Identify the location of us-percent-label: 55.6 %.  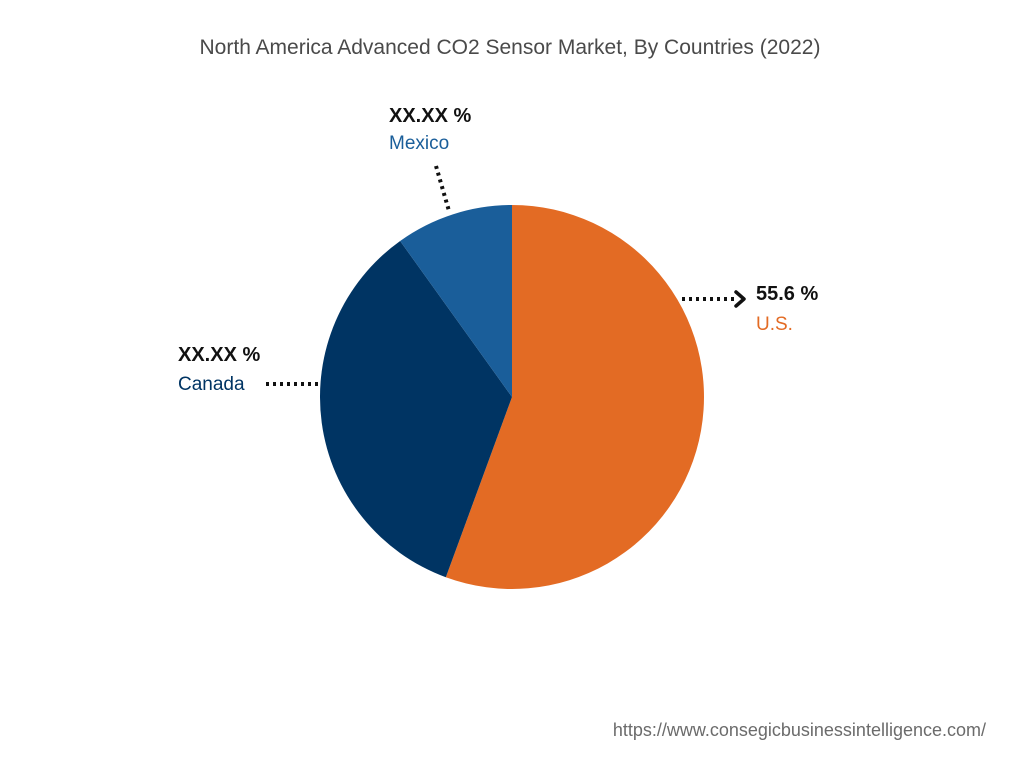
(787, 294).